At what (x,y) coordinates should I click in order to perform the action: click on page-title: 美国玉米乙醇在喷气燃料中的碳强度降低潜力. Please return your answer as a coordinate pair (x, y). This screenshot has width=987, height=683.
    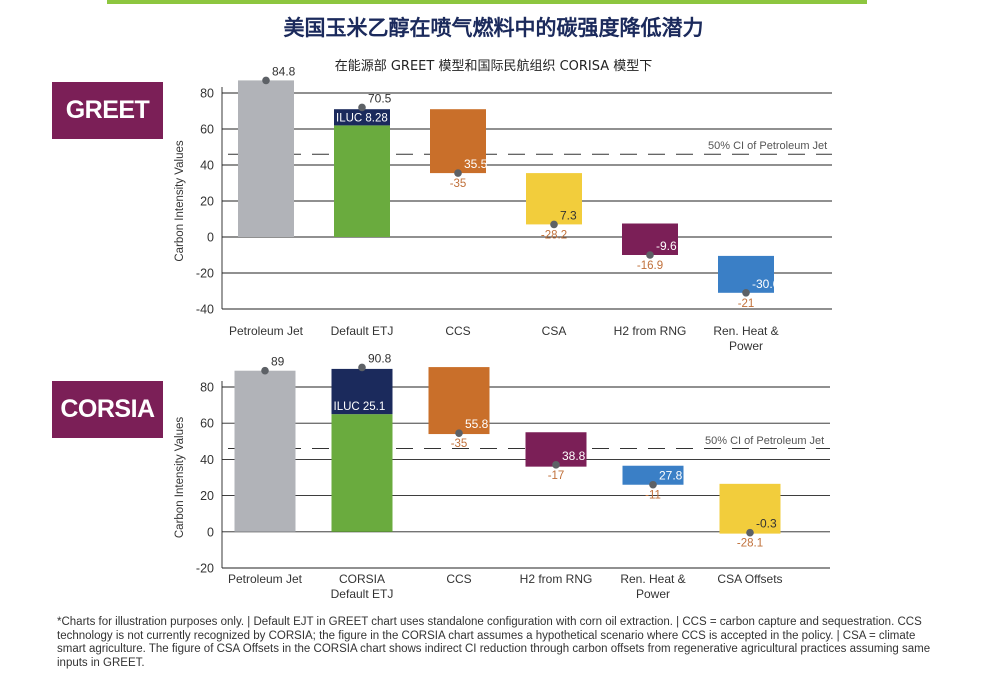
    Looking at the image, I should click on (493, 28).